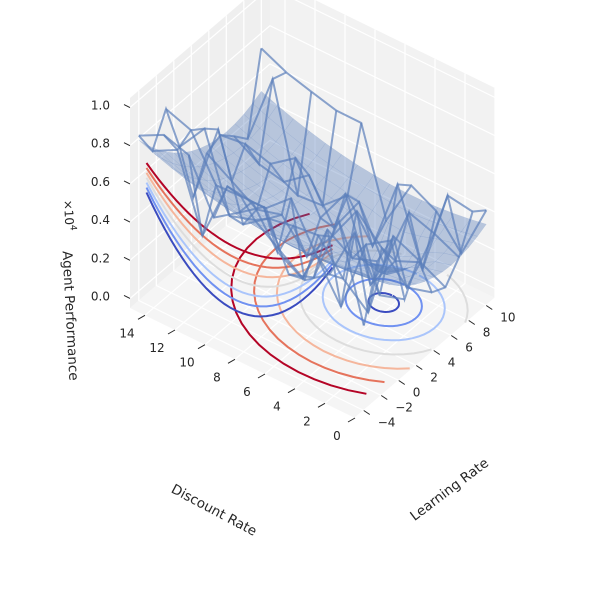 This screenshot has width=600, height=600. I want to click on y-tick-label: 4, so click(277, 407).